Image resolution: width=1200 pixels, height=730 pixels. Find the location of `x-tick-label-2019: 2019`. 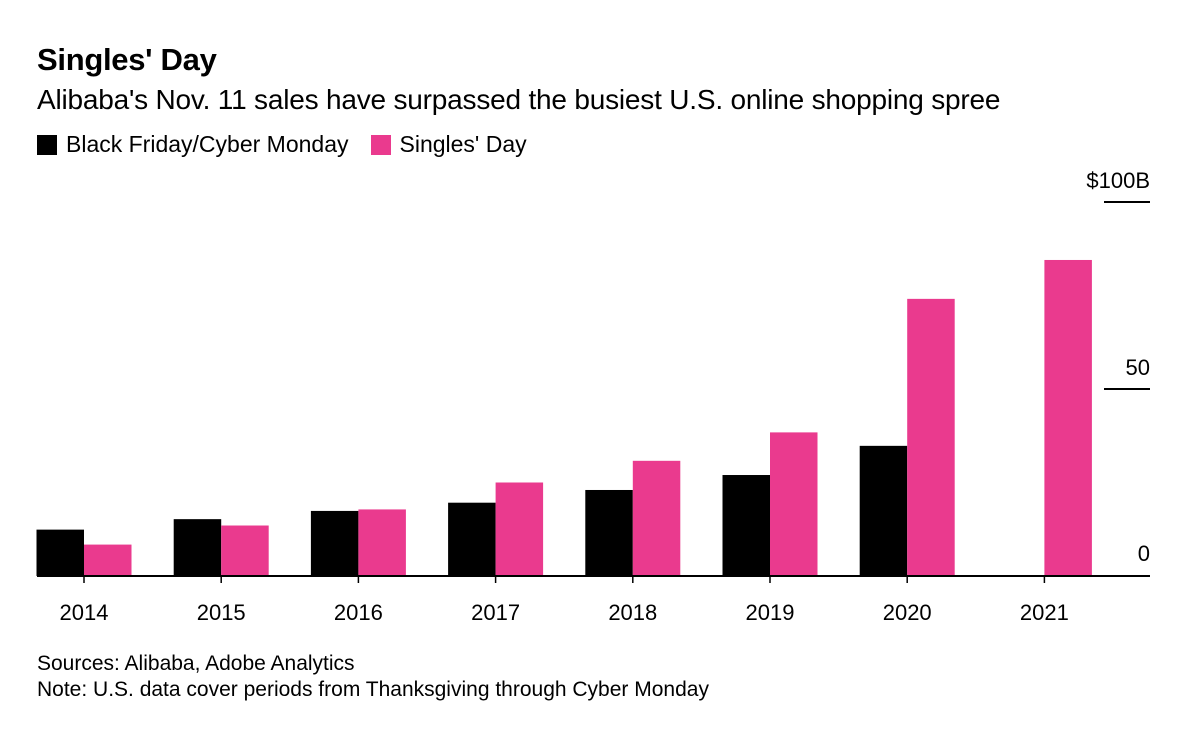

x-tick-label-2019: 2019 is located at coordinates (770, 612).